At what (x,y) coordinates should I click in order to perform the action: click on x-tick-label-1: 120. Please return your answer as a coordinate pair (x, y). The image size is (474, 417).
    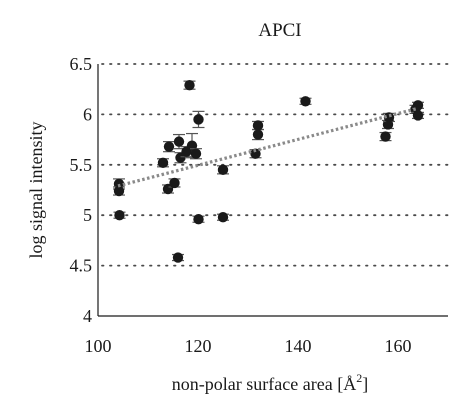
    Looking at the image, I should click on (198, 346).